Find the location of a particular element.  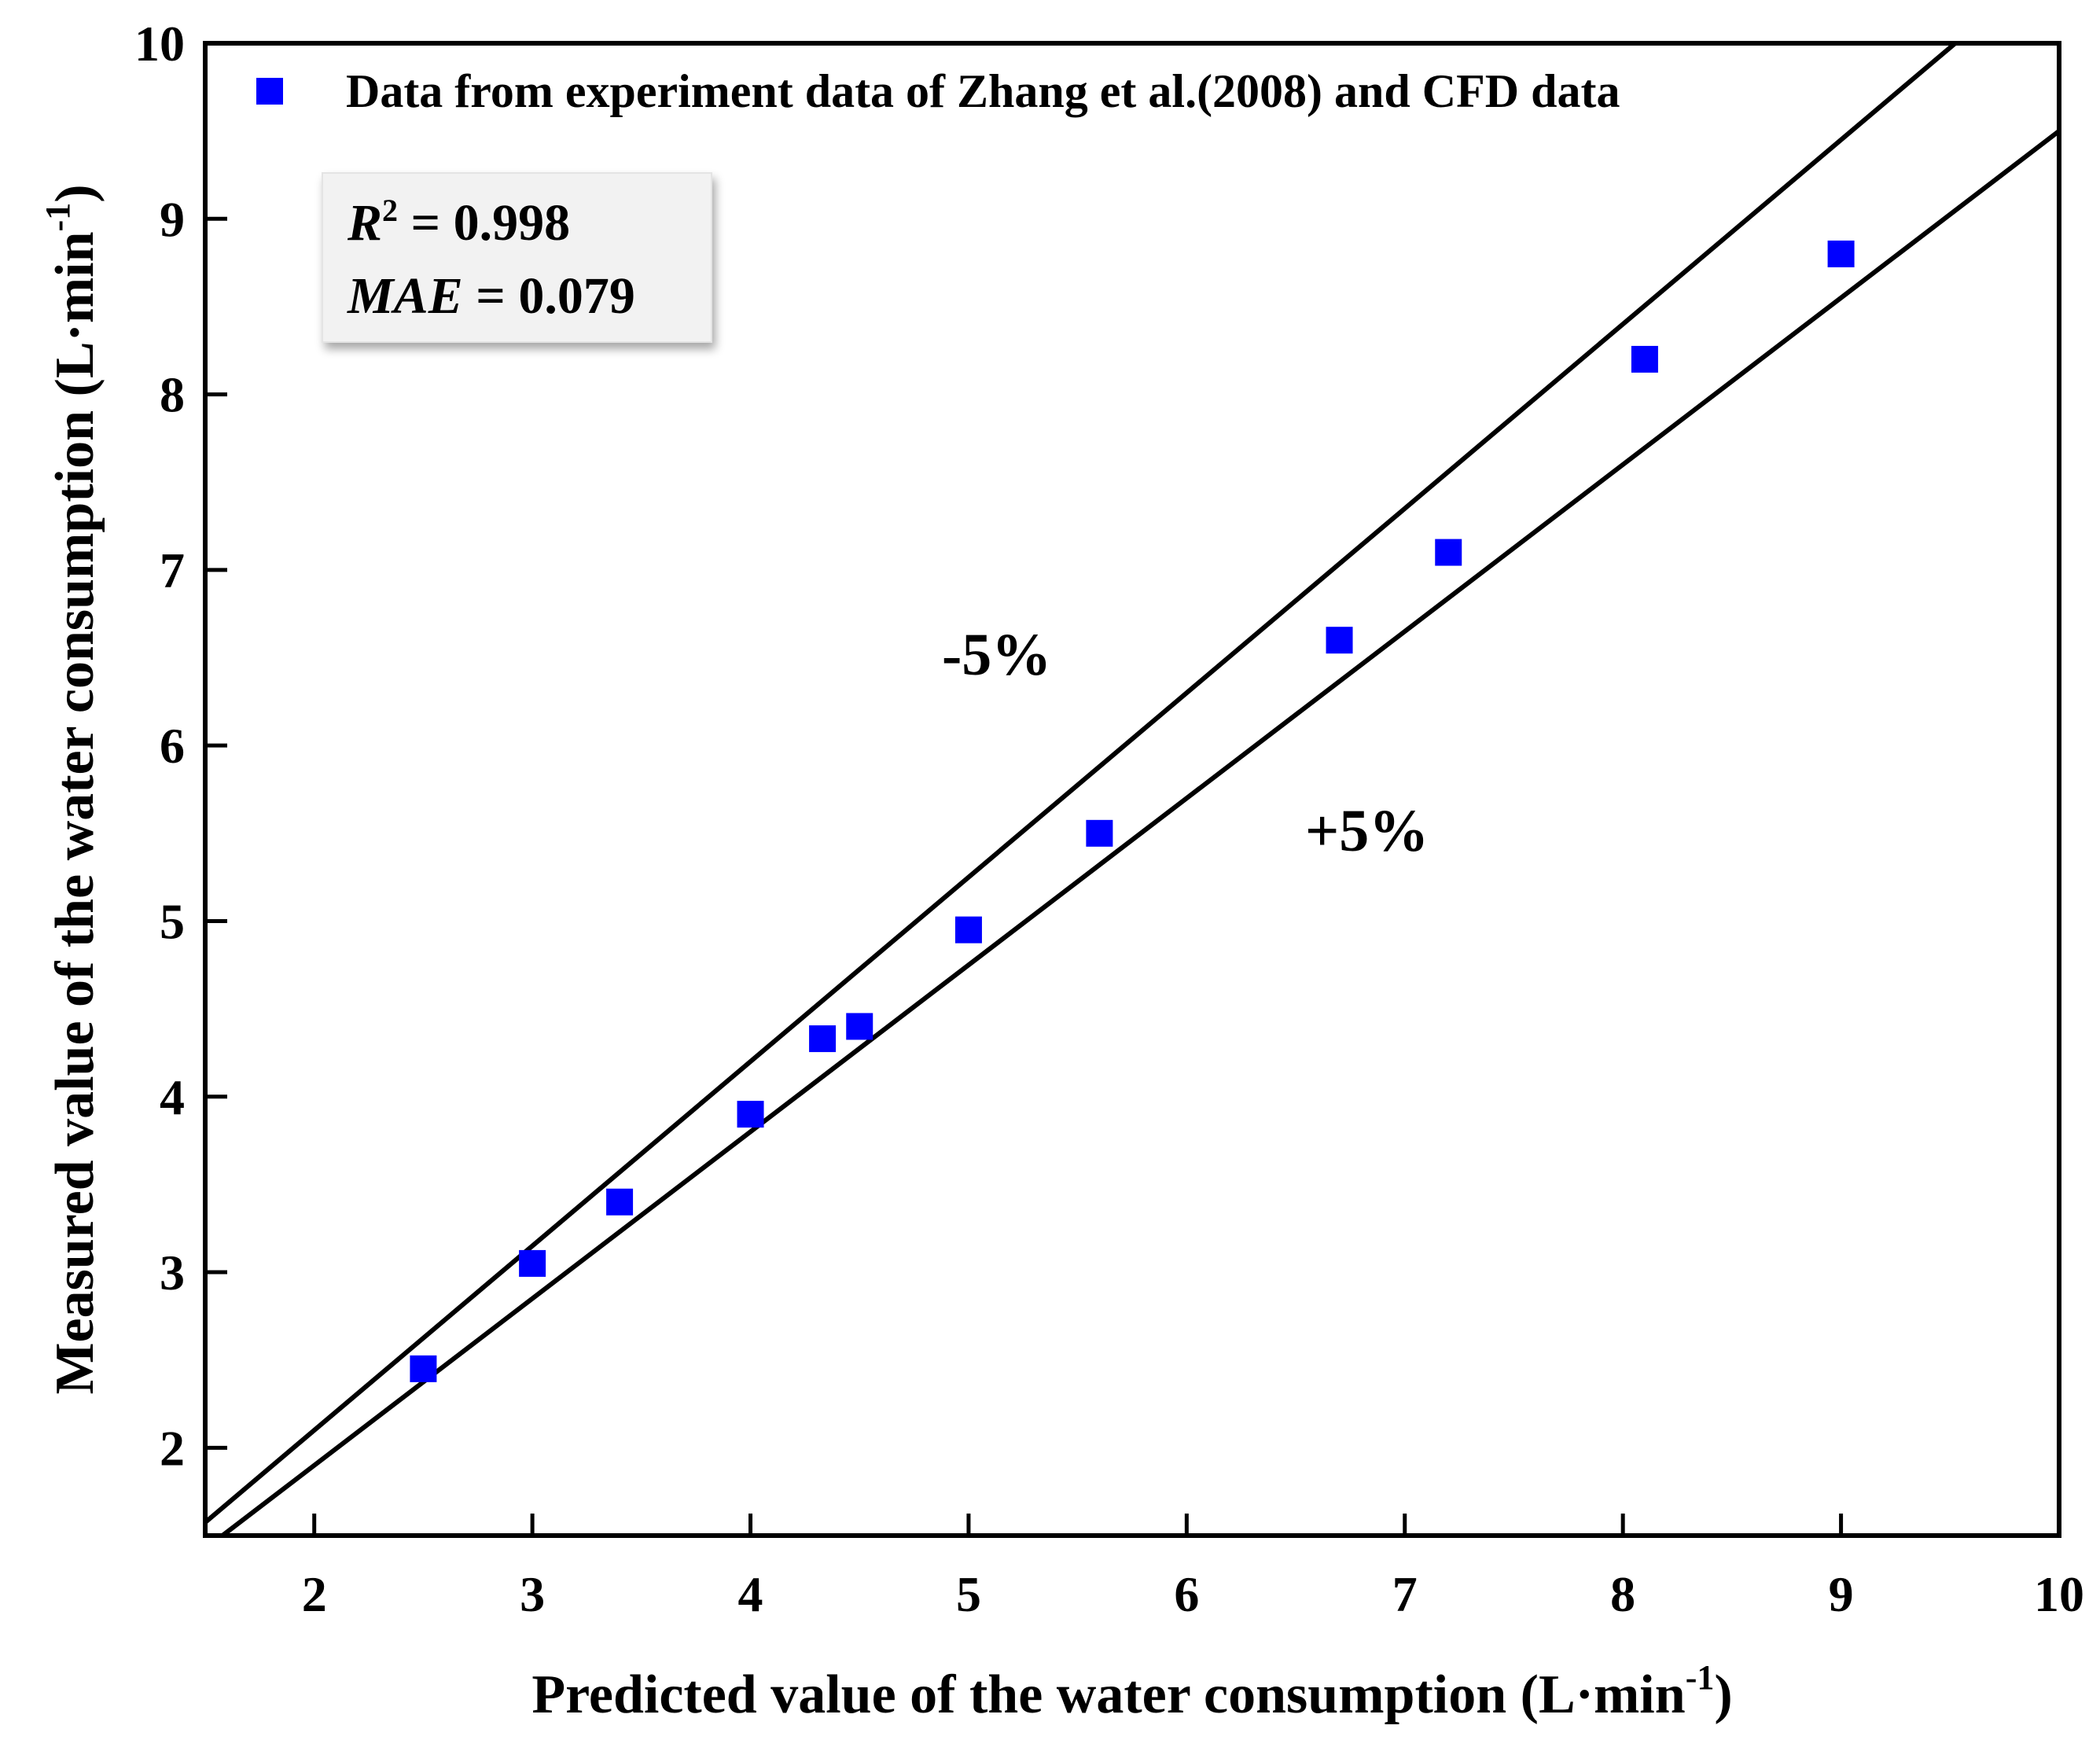

x-tick-label: 3 is located at coordinates (532, 1594).